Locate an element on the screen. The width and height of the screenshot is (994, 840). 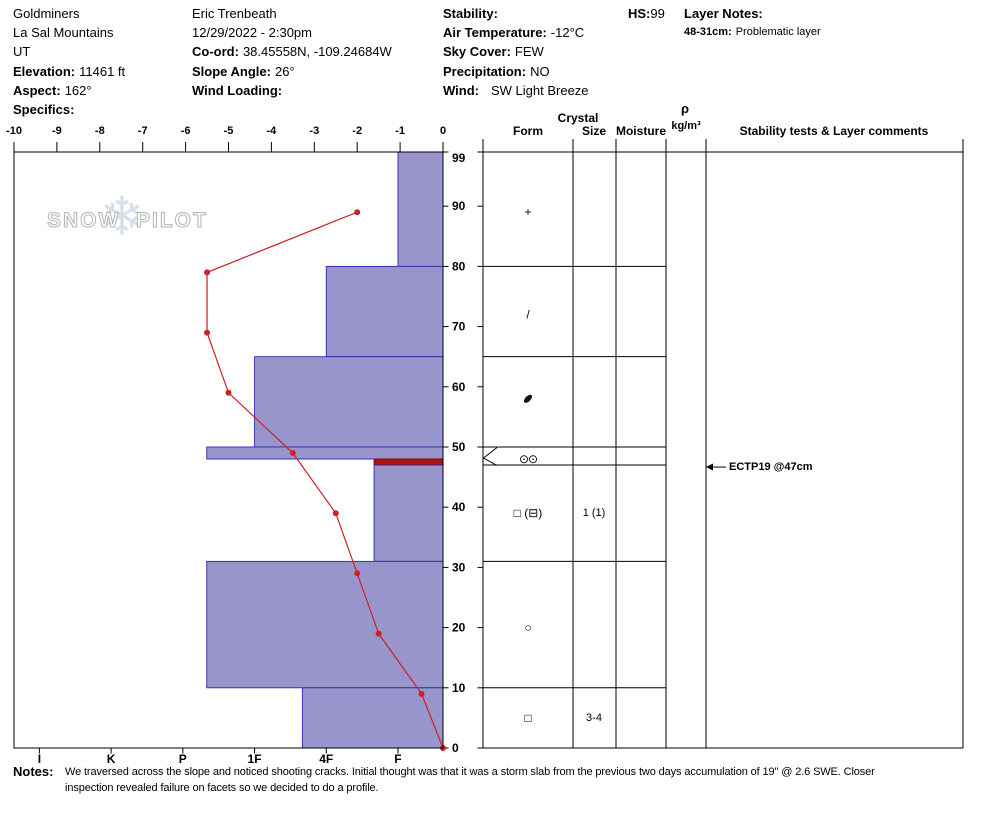
hs-column: HS:99 is located at coordinates (646, 13).